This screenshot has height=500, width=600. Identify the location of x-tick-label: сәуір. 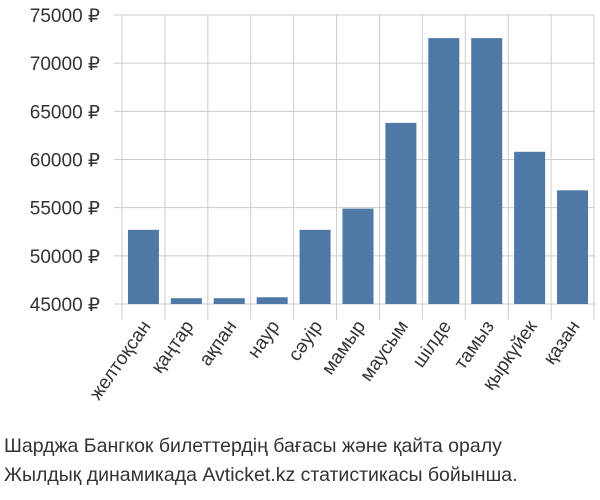
(306, 341).